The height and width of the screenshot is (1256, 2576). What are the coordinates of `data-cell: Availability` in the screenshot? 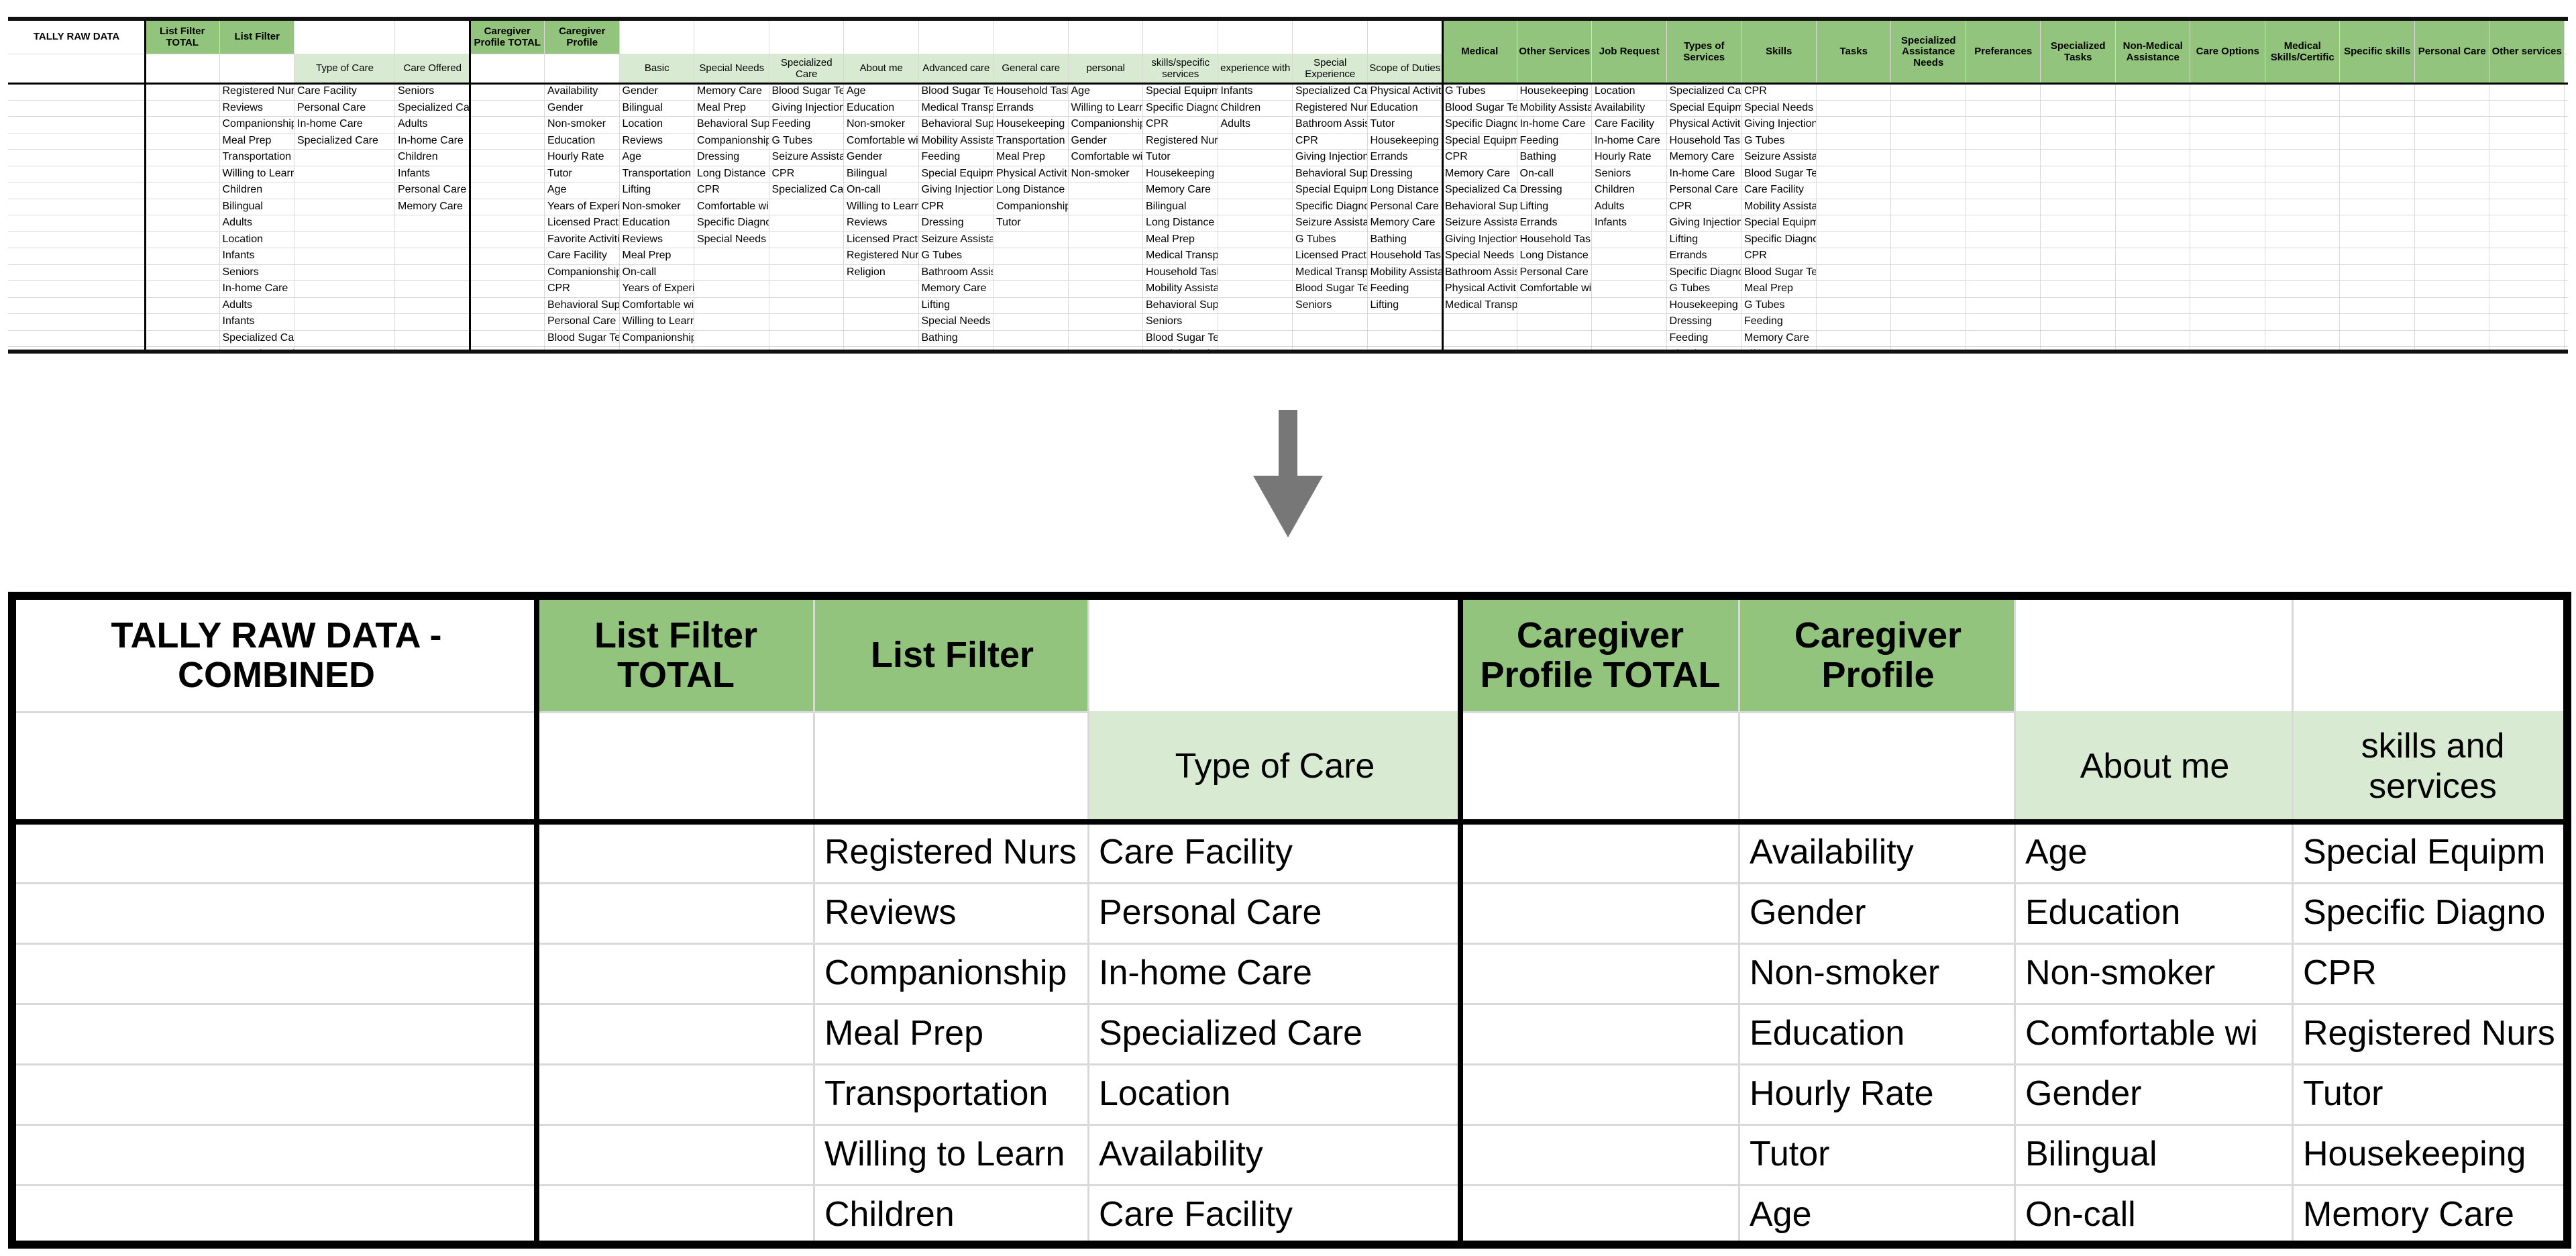 It's located at (572, 91).